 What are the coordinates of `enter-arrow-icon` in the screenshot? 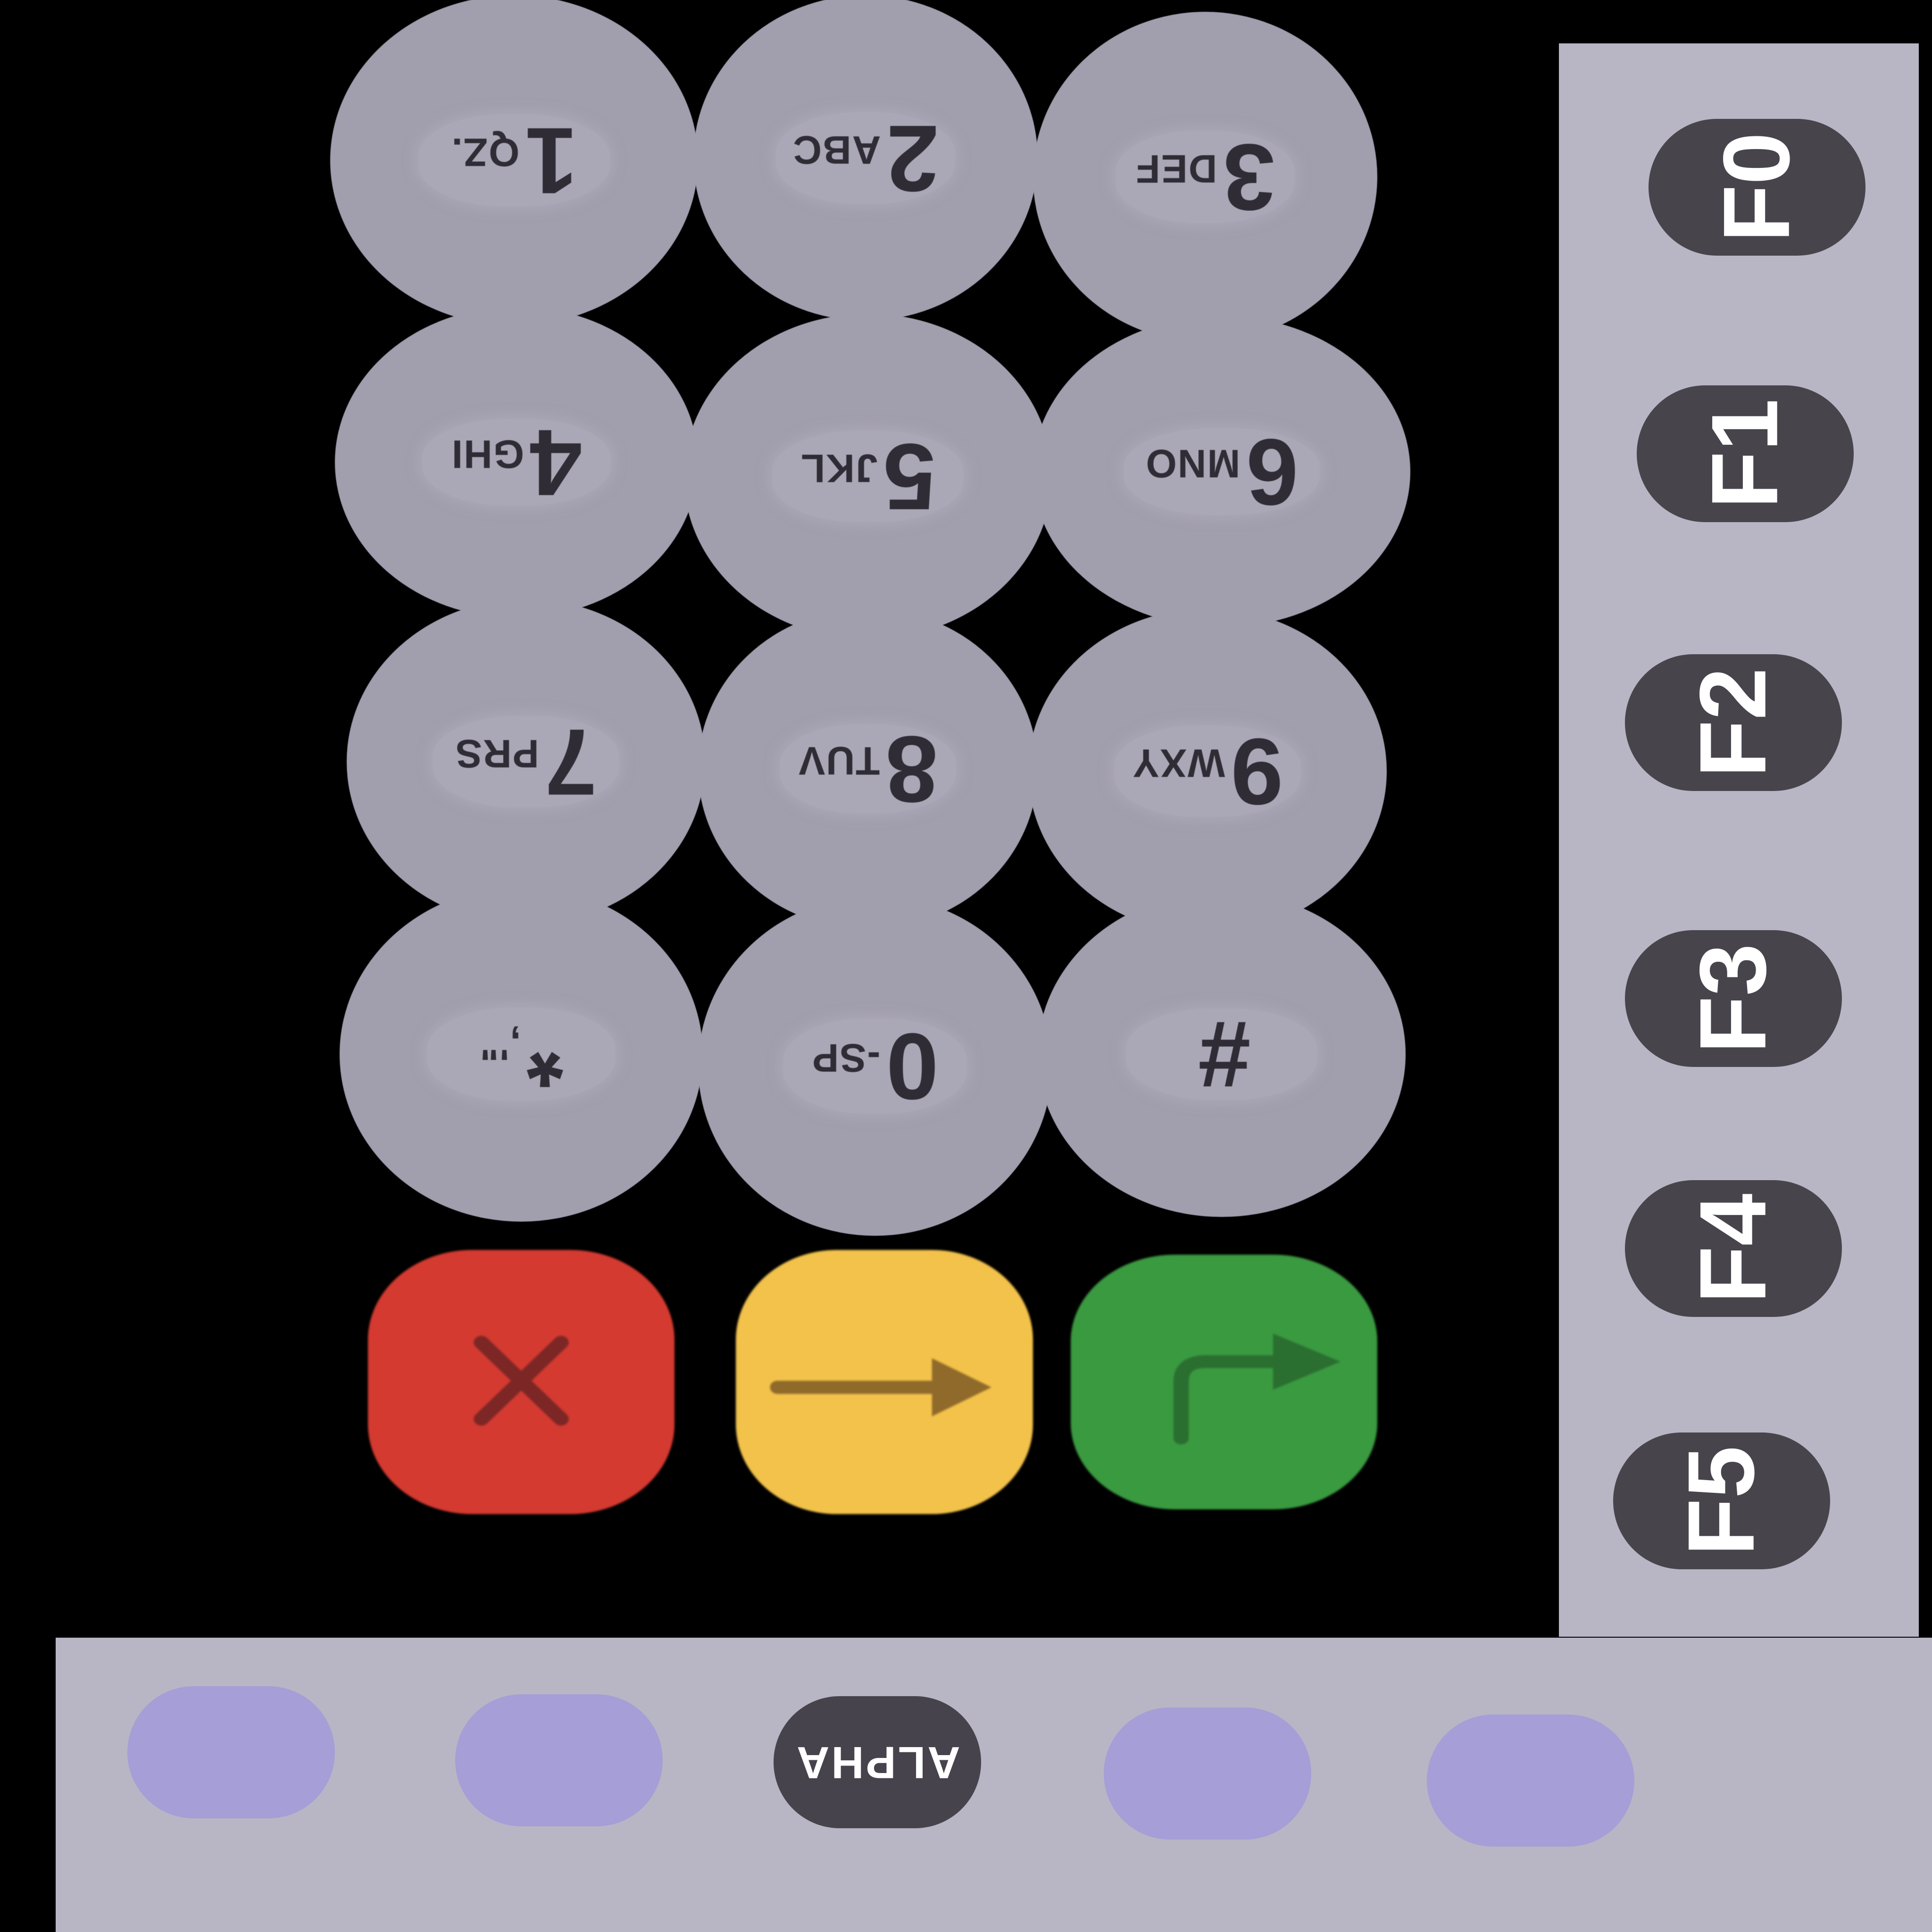 It's located at (1257, 1389).